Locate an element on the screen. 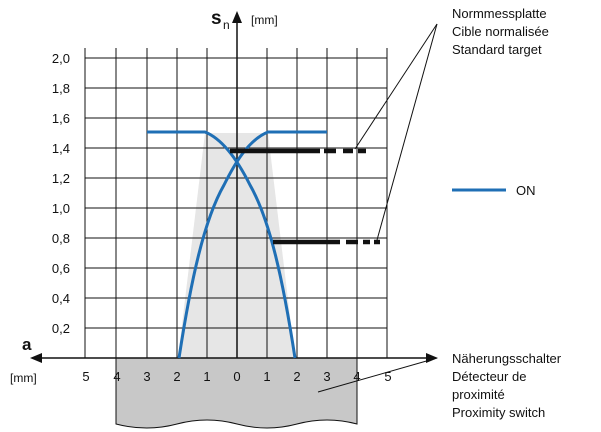 The height and width of the screenshot is (432, 601). sensor-label-de: Näherungsschalter is located at coordinates (507, 358).